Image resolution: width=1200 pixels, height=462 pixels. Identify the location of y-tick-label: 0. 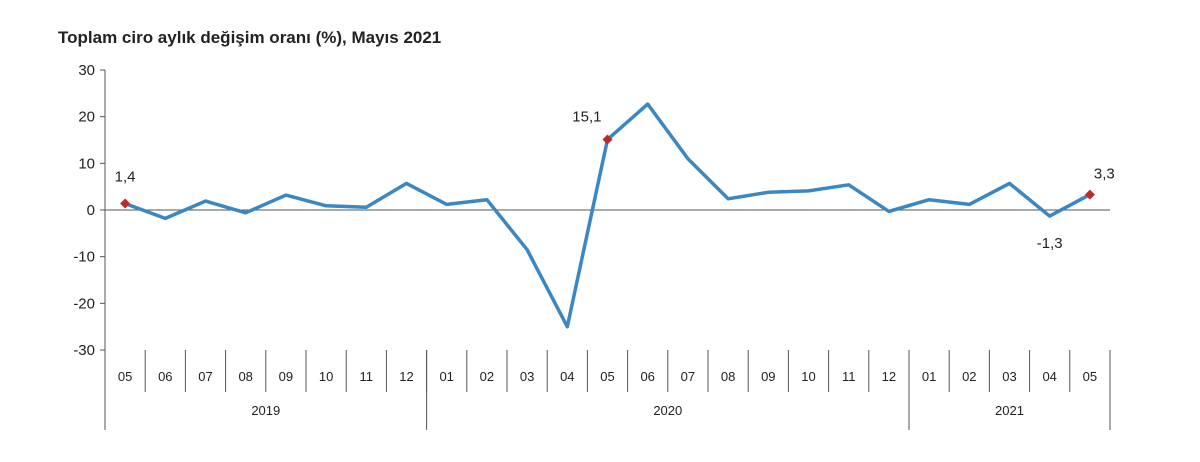
(91, 210).